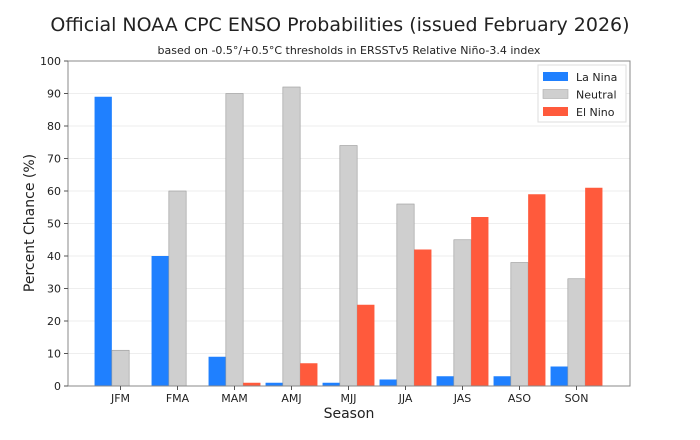 The height and width of the screenshot is (440, 700). What do you see at coordinates (405, 295) in the screenshot?
I see `bar-neutral-jja` at bounding box center [405, 295].